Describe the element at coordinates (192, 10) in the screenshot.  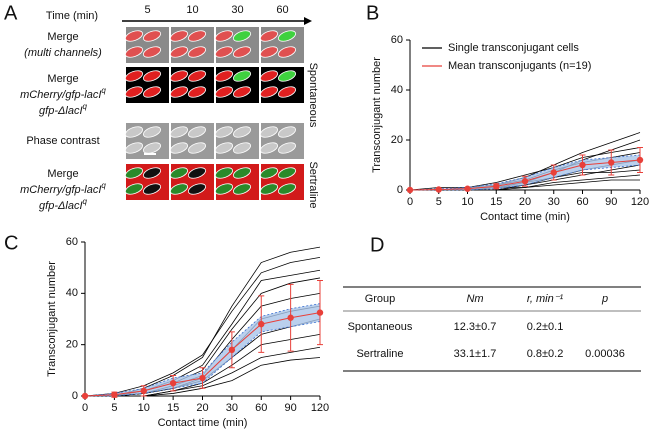
I see `time-tick-label: 10` at that location.